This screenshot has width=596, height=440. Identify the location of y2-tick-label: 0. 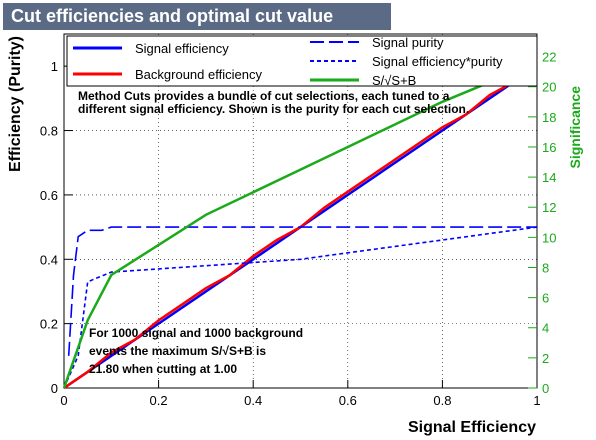
(545, 388).